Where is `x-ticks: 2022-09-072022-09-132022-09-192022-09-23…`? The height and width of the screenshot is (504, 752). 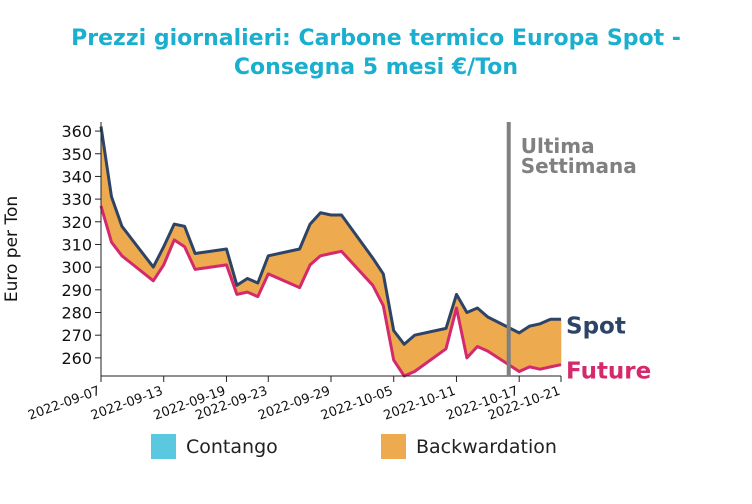
x-ticks: 2022-09-072022-09-132022-09-192022-09-23… is located at coordinates (294, 400).